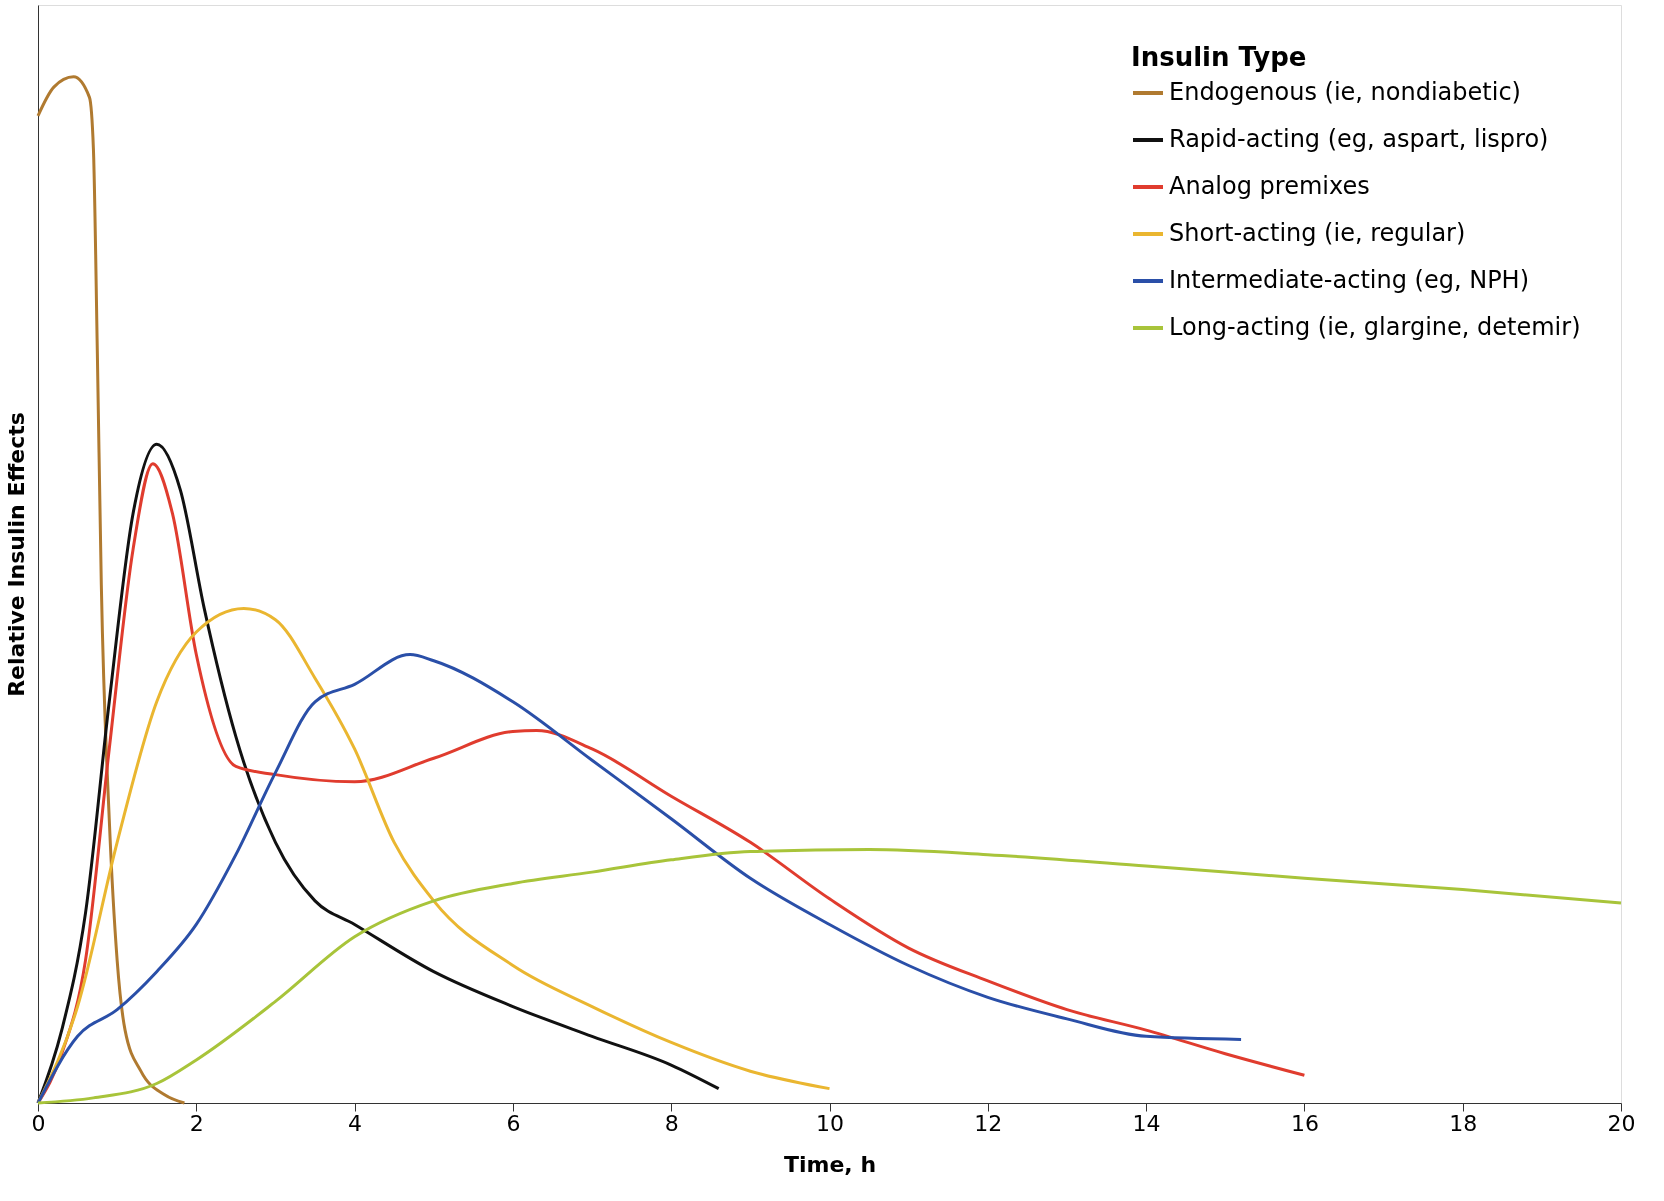 The height and width of the screenshot is (1201, 1664). What do you see at coordinates (38, 1123) in the screenshot?
I see `x-tick-label: 0` at bounding box center [38, 1123].